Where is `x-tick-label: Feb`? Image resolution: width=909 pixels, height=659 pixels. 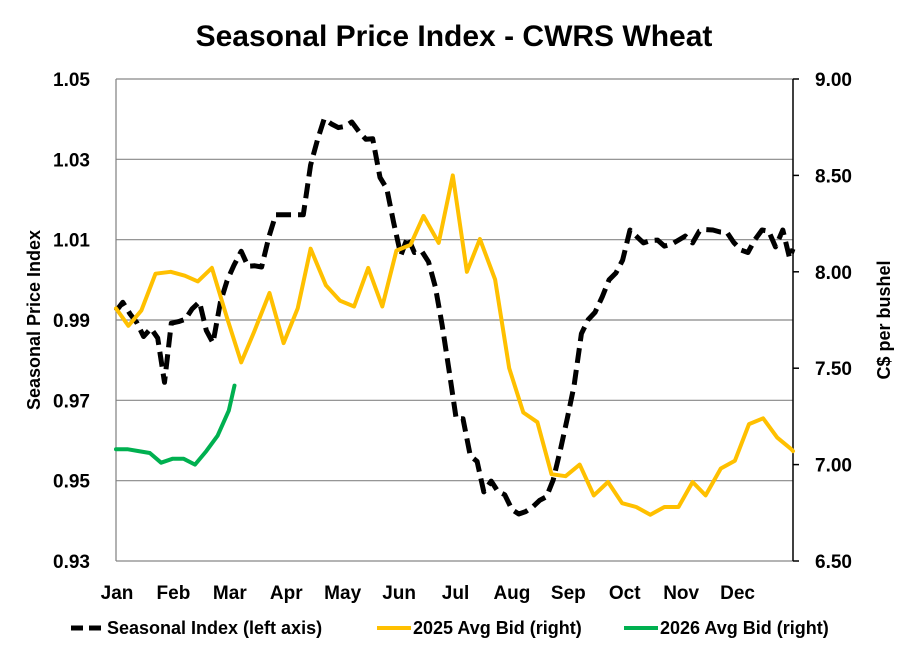
x-tick-label: Feb is located at coordinates (174, 593).